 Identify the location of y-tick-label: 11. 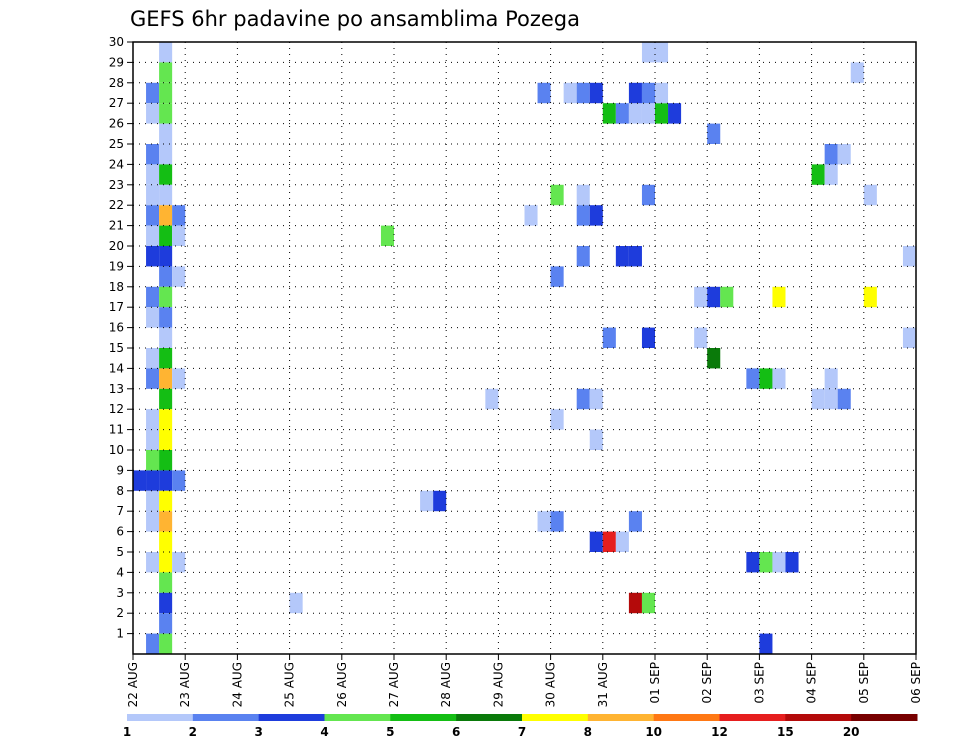
(116, 430).